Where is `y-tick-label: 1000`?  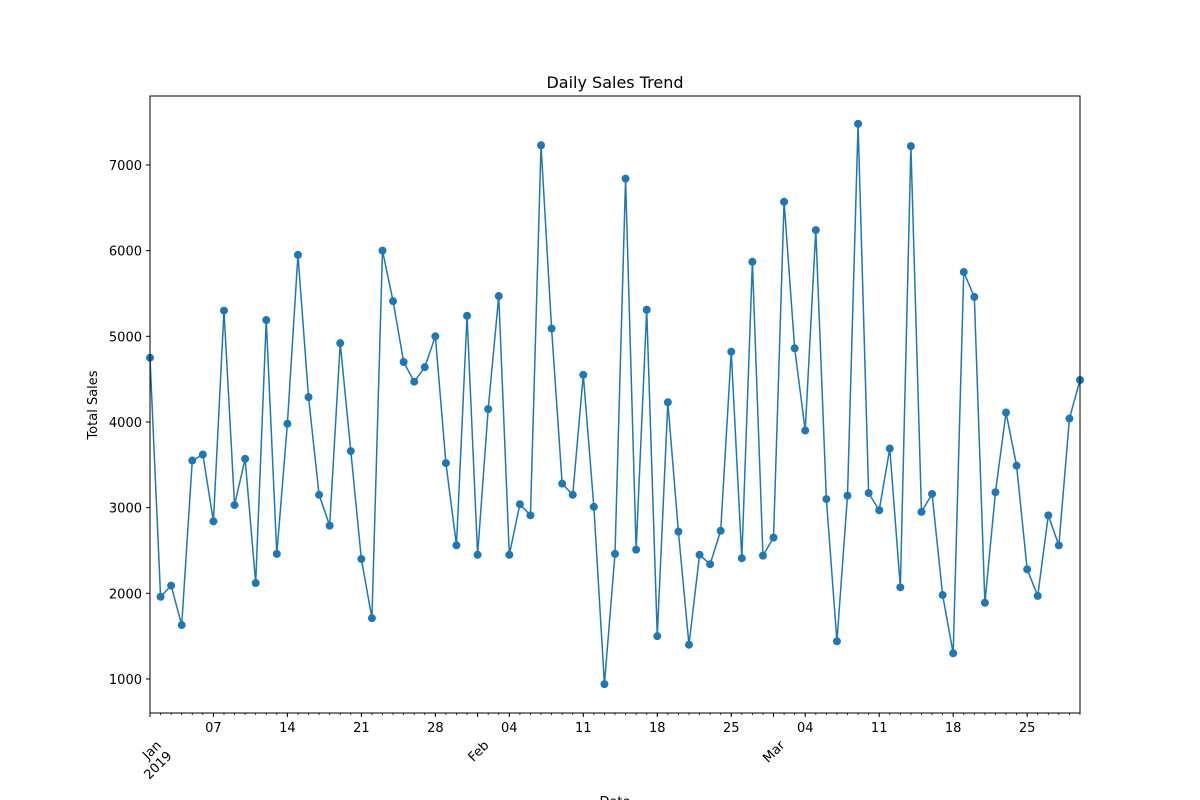
y-tick-label: 1000 is located at coordinates (125, 680).